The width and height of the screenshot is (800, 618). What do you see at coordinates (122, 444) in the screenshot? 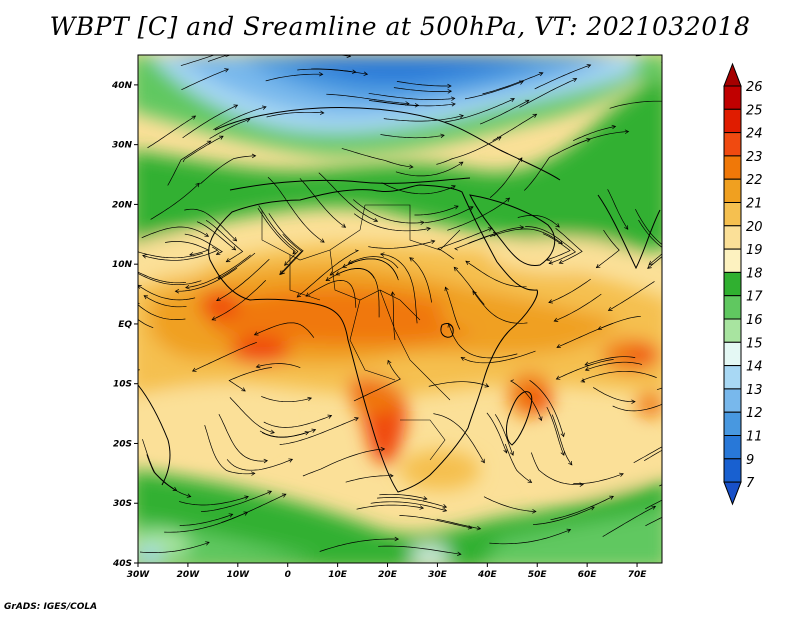
I see `lat-tick-label: 20S` at bounding box center [122, 444].